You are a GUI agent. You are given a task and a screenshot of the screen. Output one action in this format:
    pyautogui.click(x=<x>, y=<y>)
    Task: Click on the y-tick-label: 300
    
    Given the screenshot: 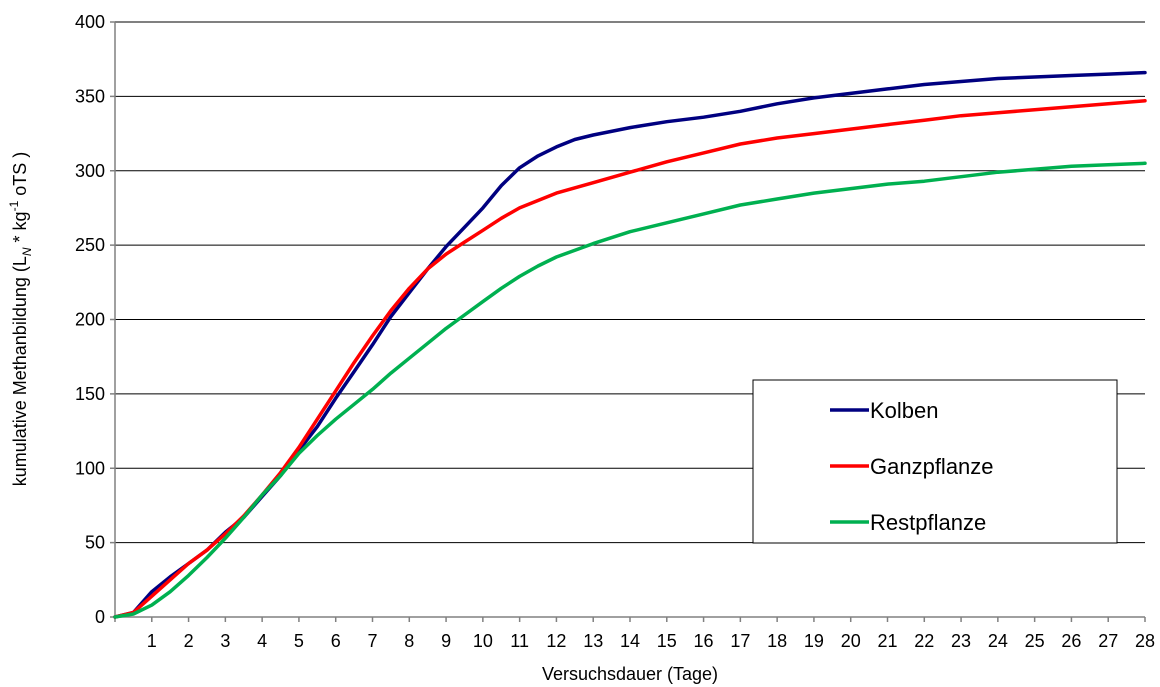 What is the action you would take?
    pyautogui.click(x=90, y=171)
    